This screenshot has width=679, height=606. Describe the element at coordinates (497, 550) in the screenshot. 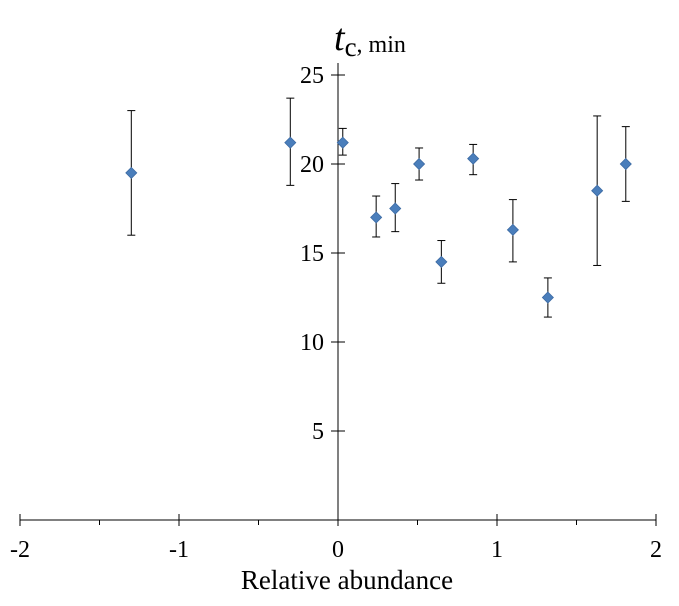

I see `x-tick-label: 1` at that location.